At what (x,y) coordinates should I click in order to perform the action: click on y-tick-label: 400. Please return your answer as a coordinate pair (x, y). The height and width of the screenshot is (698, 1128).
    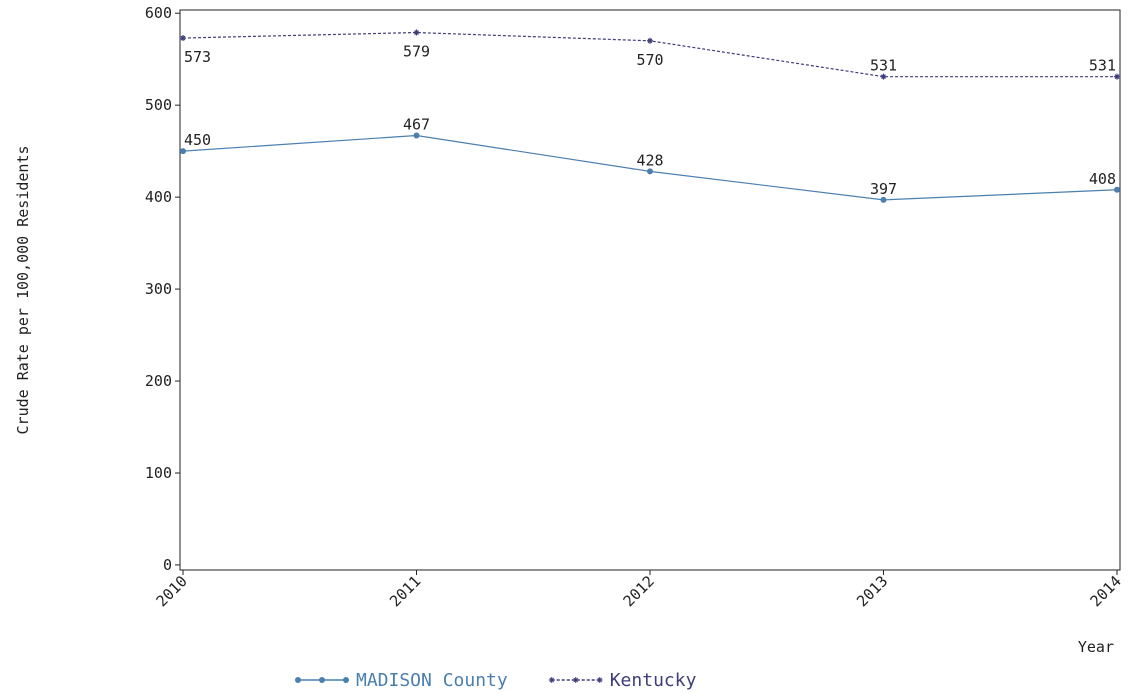
    Looking at the image, I should click on (158, 197).